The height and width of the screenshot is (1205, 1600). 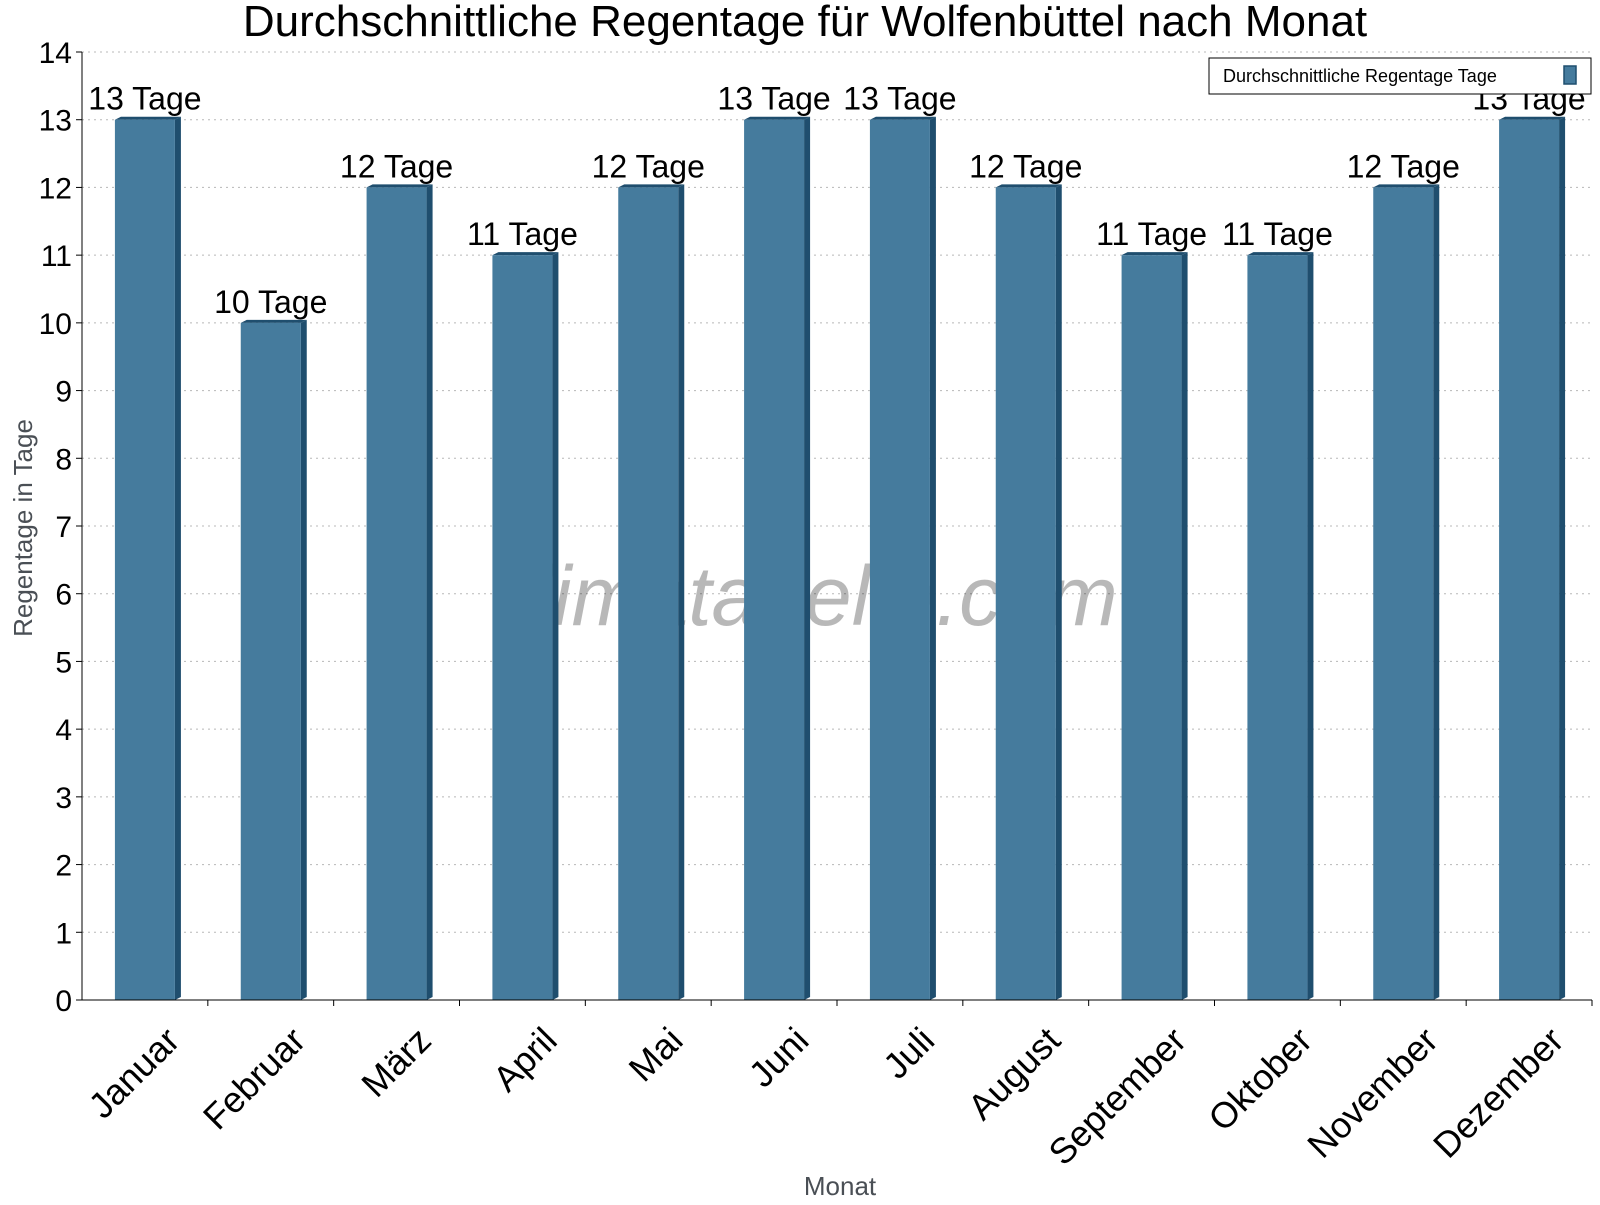 I want to click on x-tick-label: November, so click(x=1372, y=1092).